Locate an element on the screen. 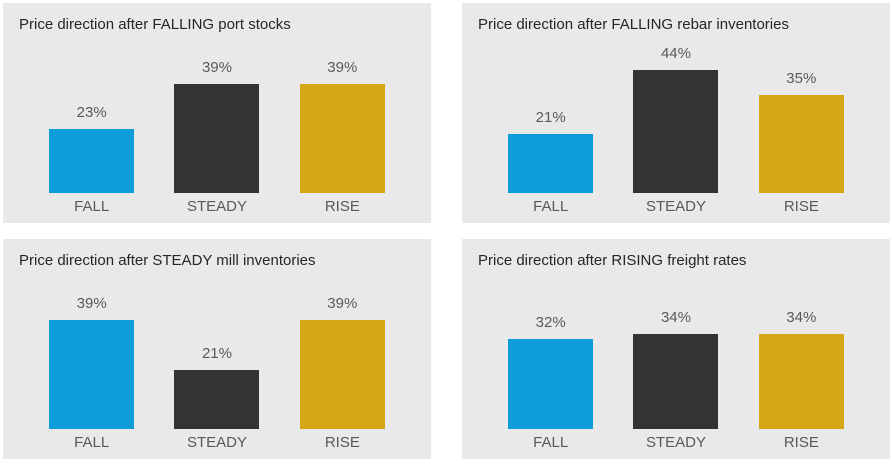  bar-group-steady: 21% is located at coordinates (216, 351).